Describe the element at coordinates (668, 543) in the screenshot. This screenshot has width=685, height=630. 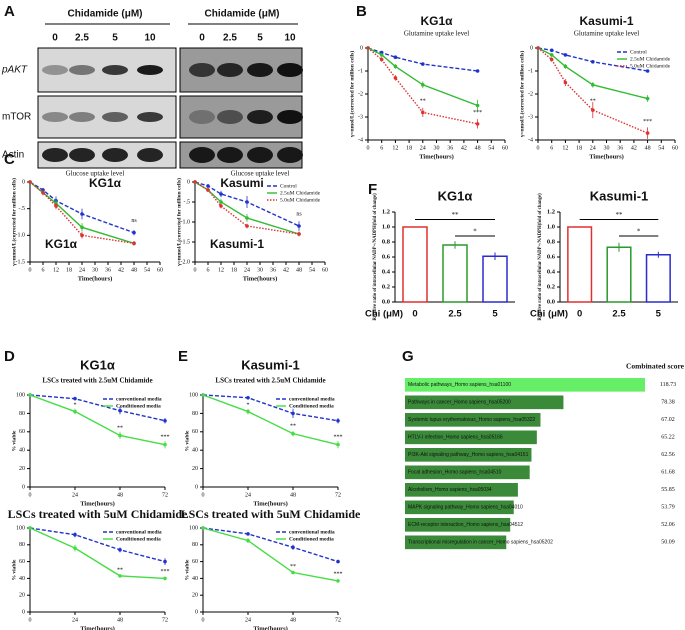
I see `value-label: 50.09` at that location.